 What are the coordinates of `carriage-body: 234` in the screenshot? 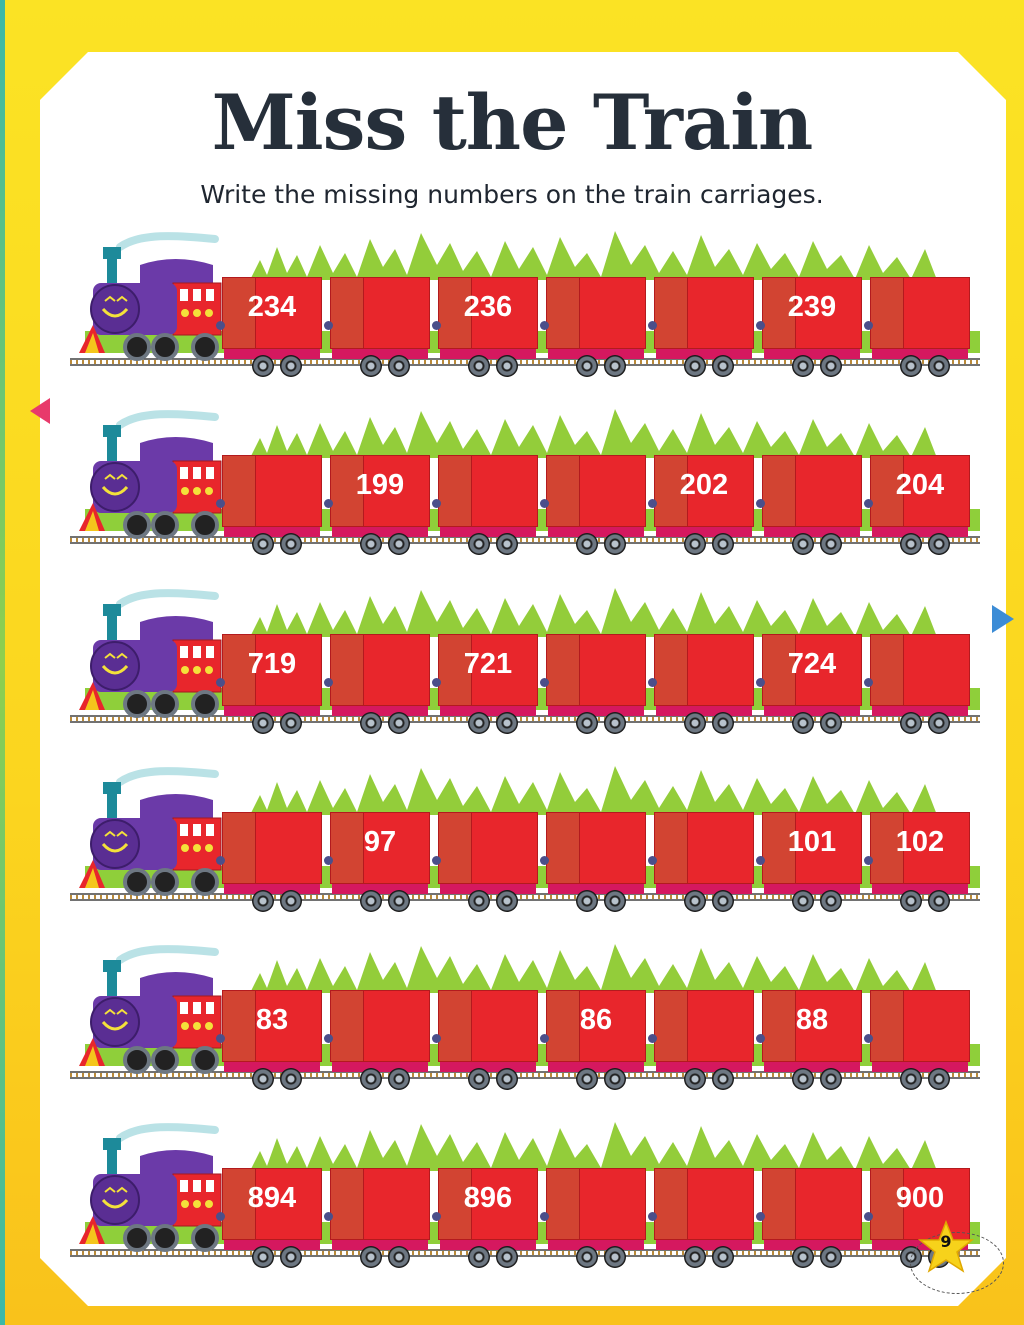 It's located at (272, 313).